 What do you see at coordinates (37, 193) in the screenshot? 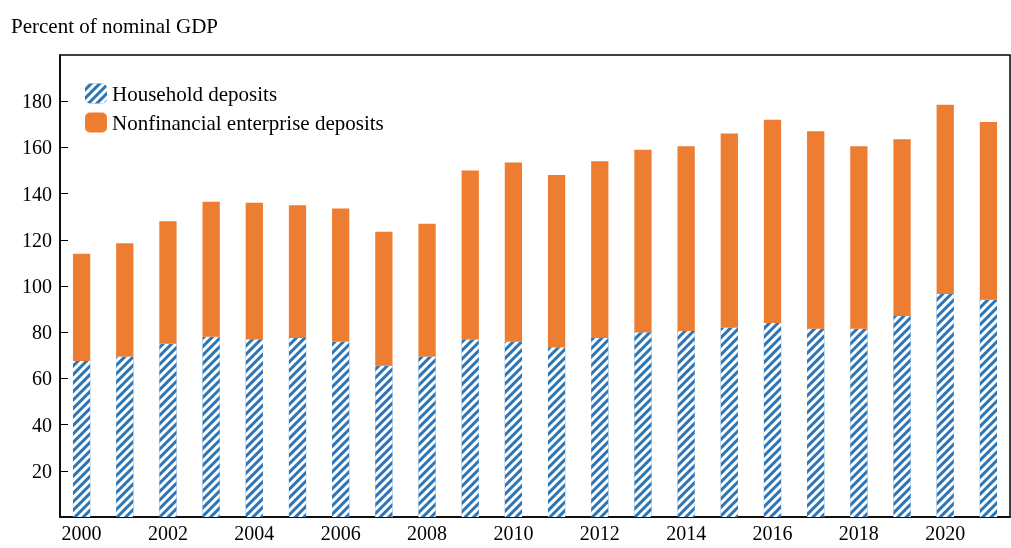
I see `y-tick-label: 140` at bounding box center [37, 193].